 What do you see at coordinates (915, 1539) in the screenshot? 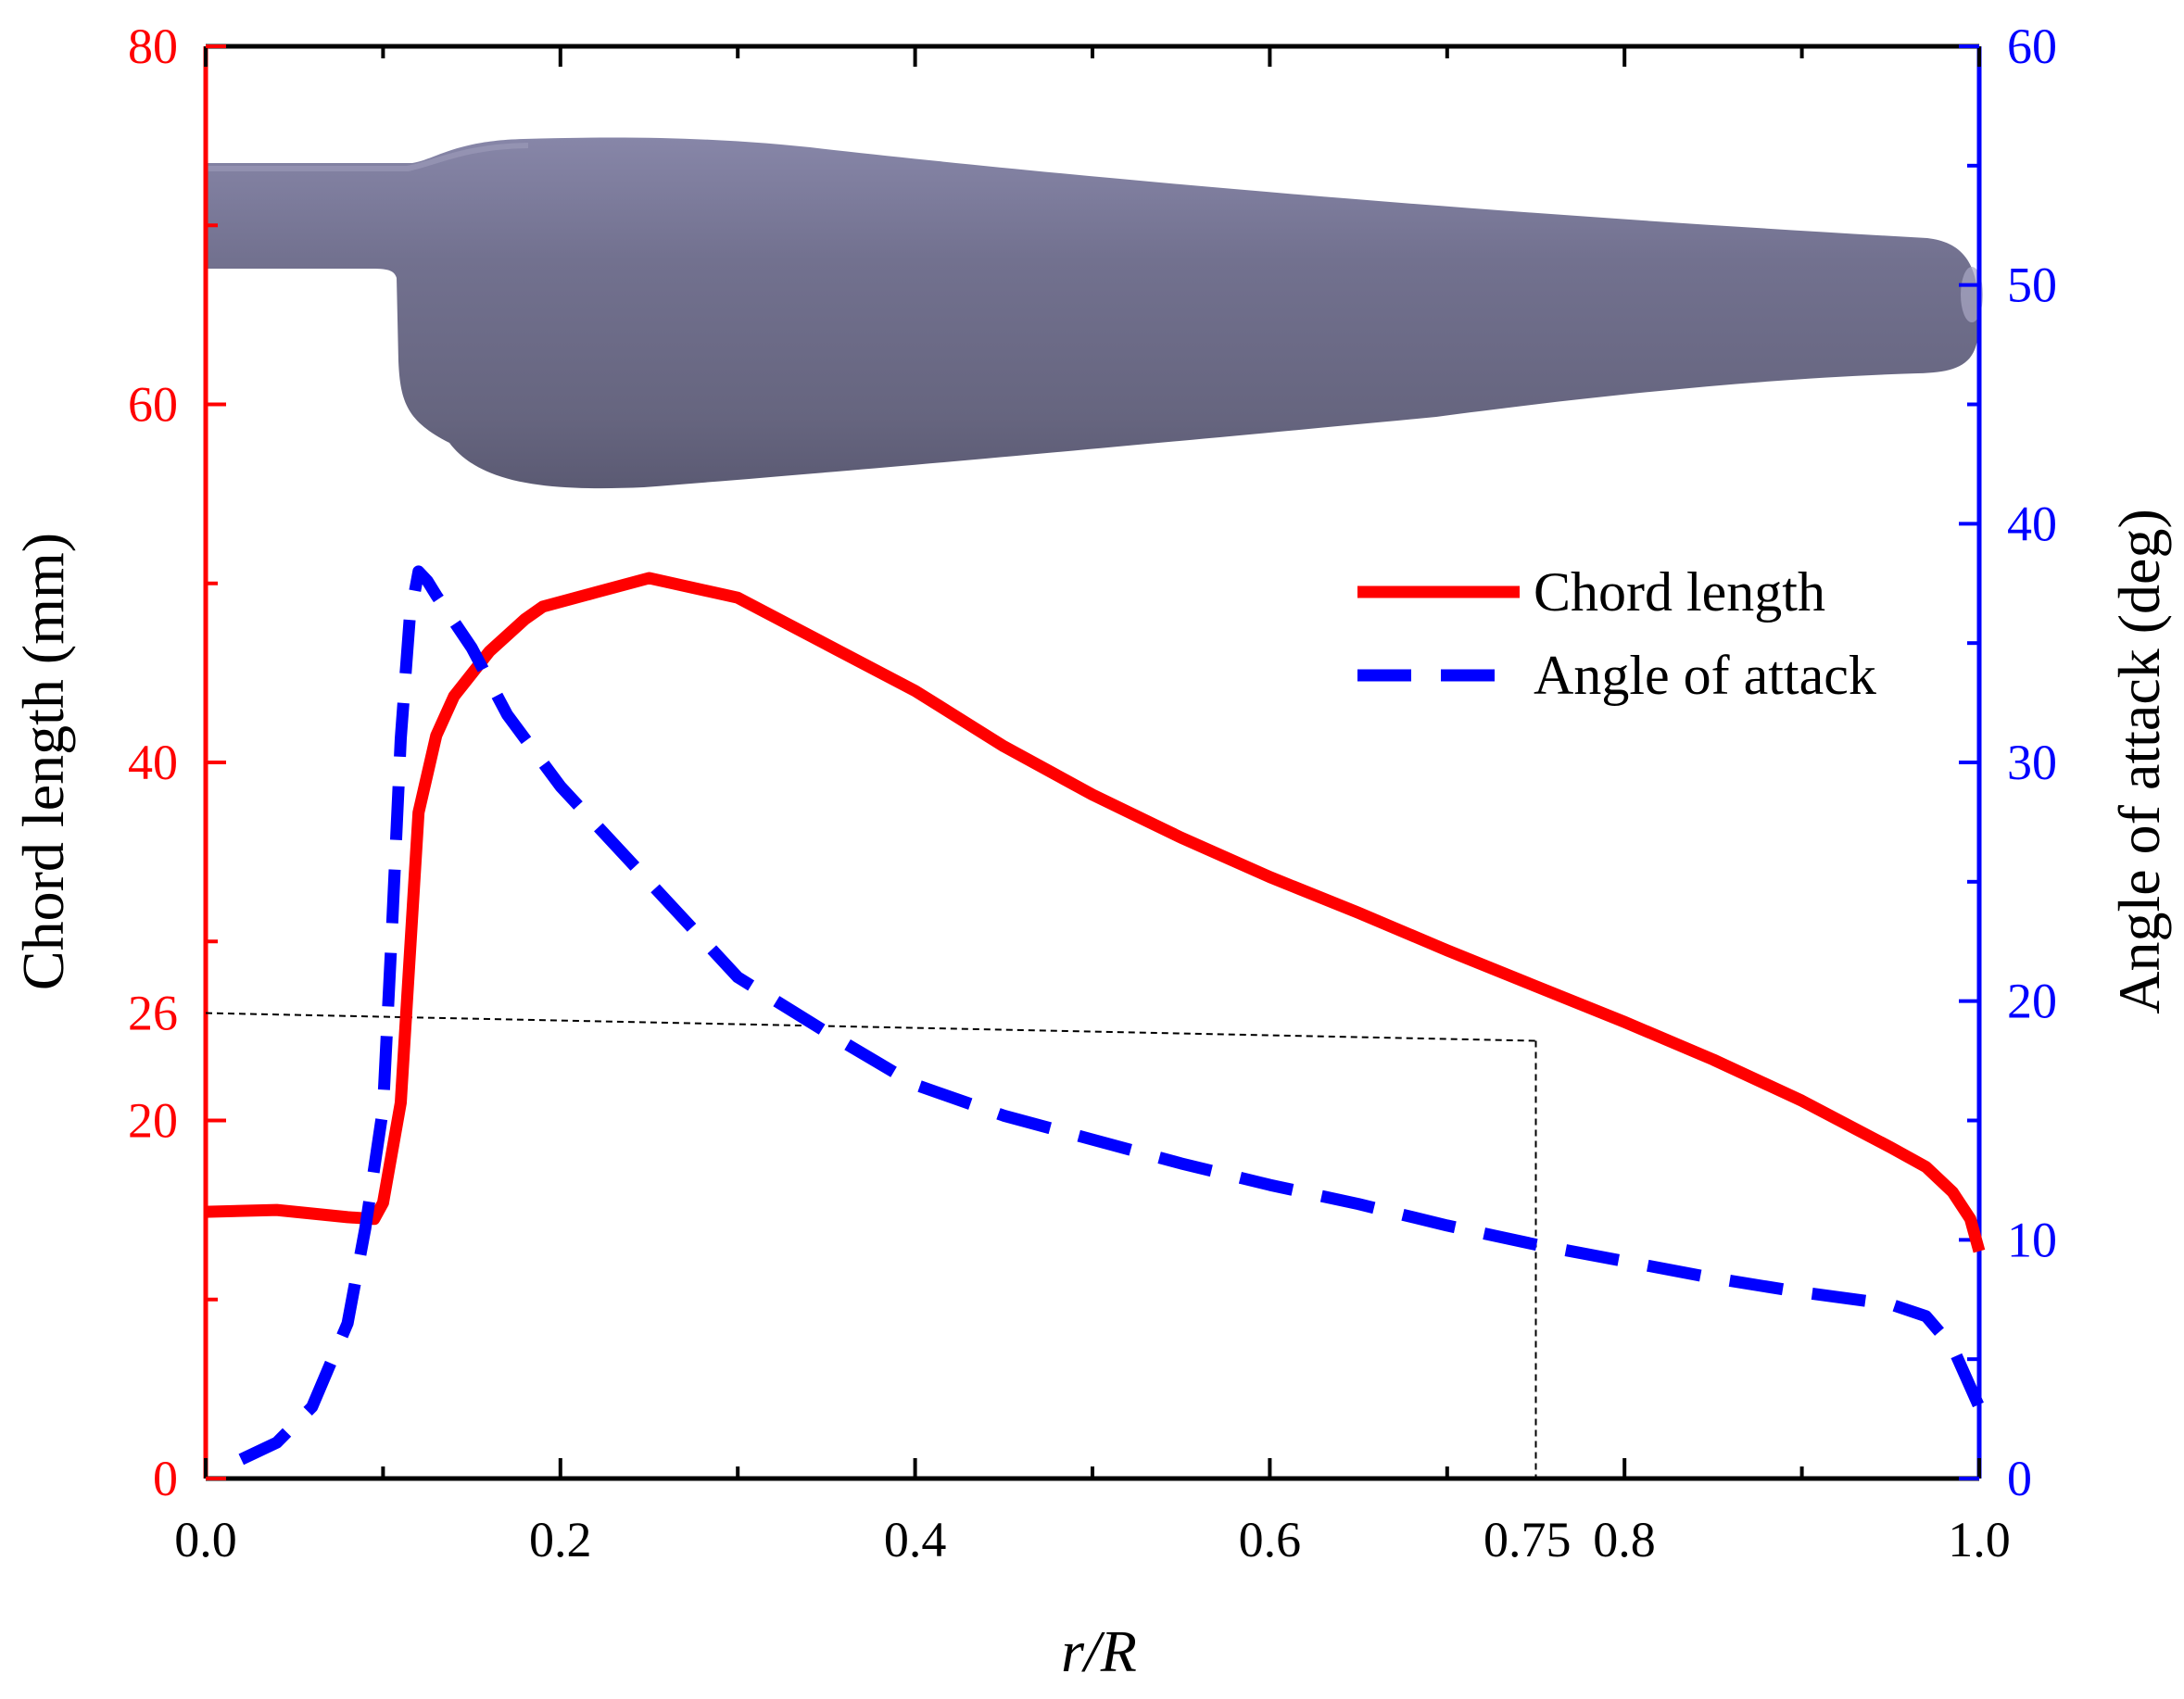
I see `x-tick-label: 0.4` at bounding box center [915, 1539].